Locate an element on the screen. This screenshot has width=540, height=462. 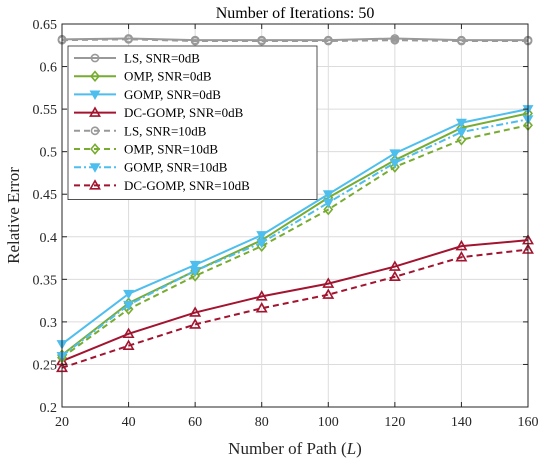
x-axis-label: Number of Path (L) is located at coordinates (295, 448).